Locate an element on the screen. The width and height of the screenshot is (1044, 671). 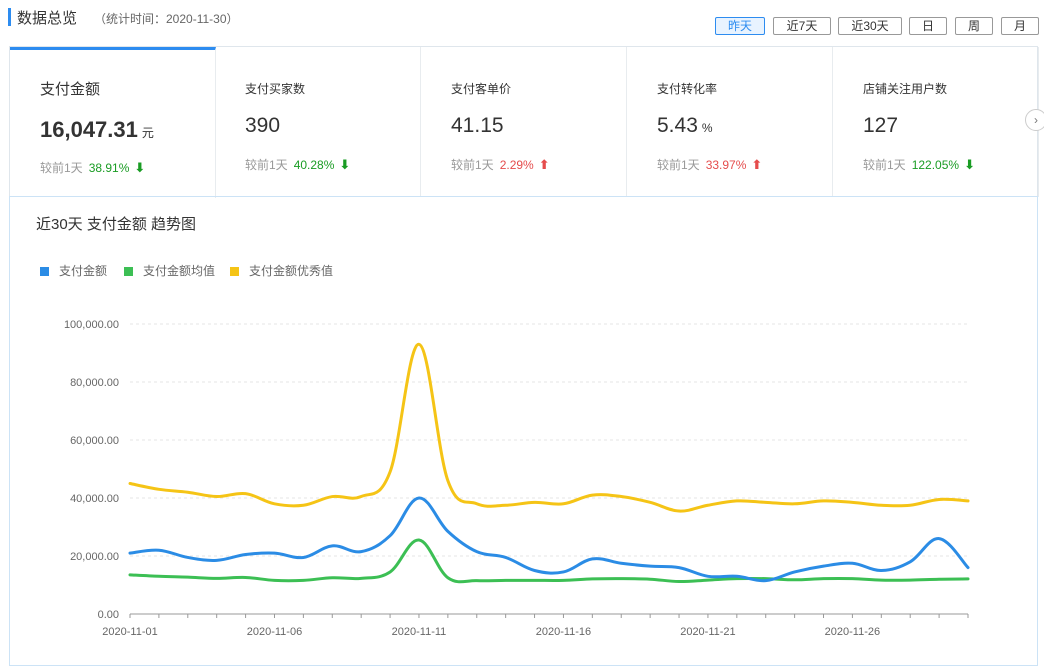
metric-label: 店铺关注用户数 is located at coordinates (905, 89).